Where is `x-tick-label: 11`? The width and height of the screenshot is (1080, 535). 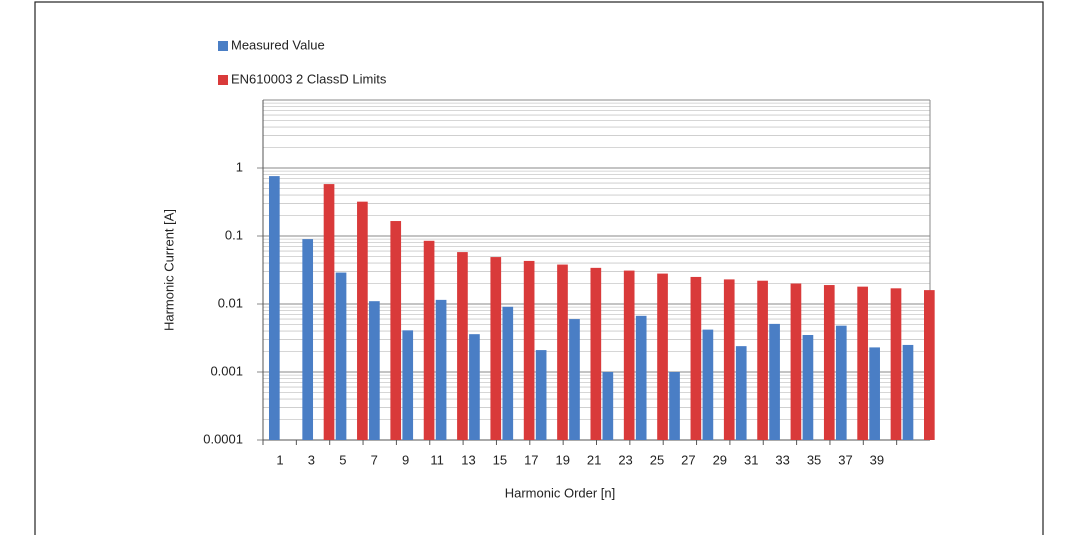 x-tick-label: 11 is located at coordinates (437, 459).